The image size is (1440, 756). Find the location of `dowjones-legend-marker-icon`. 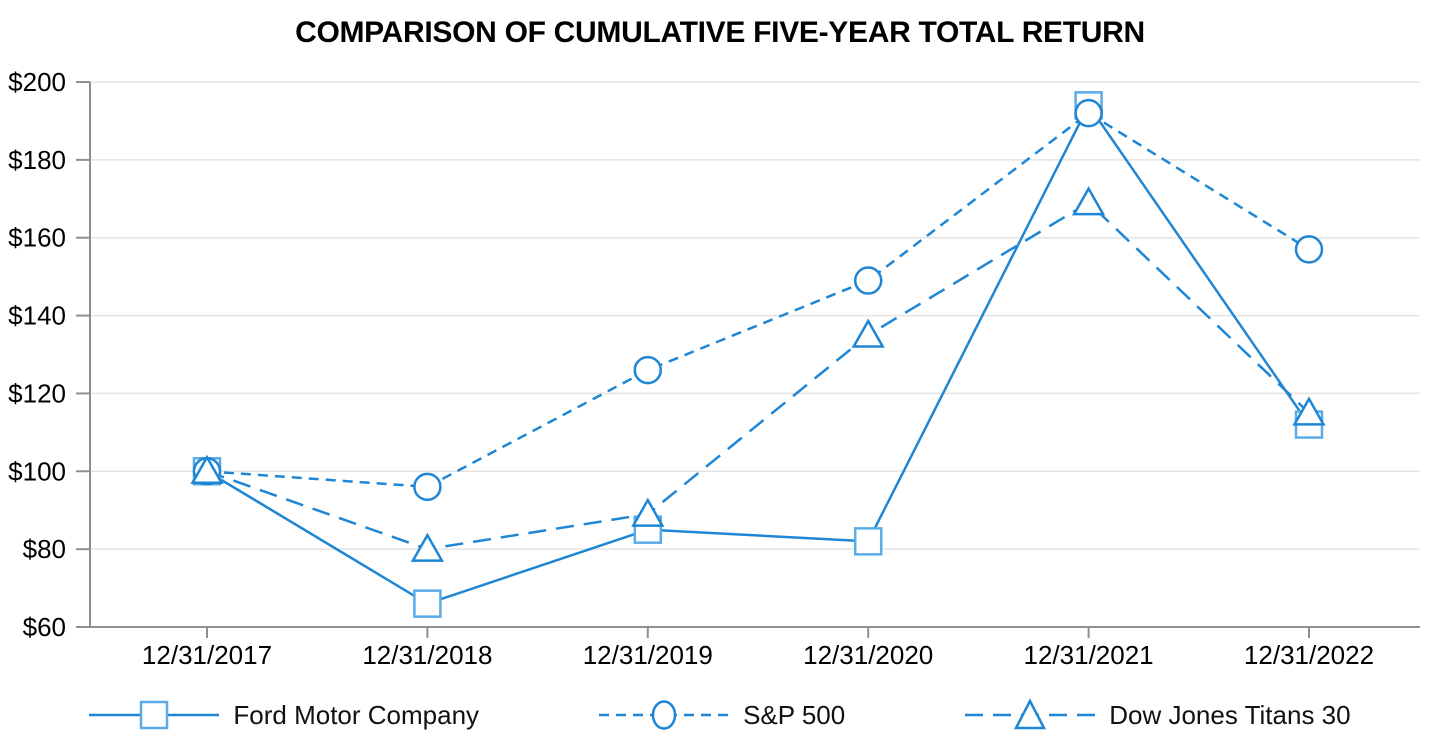

dowjones-legend-marker-icon is located at coordinates (1030, 714).